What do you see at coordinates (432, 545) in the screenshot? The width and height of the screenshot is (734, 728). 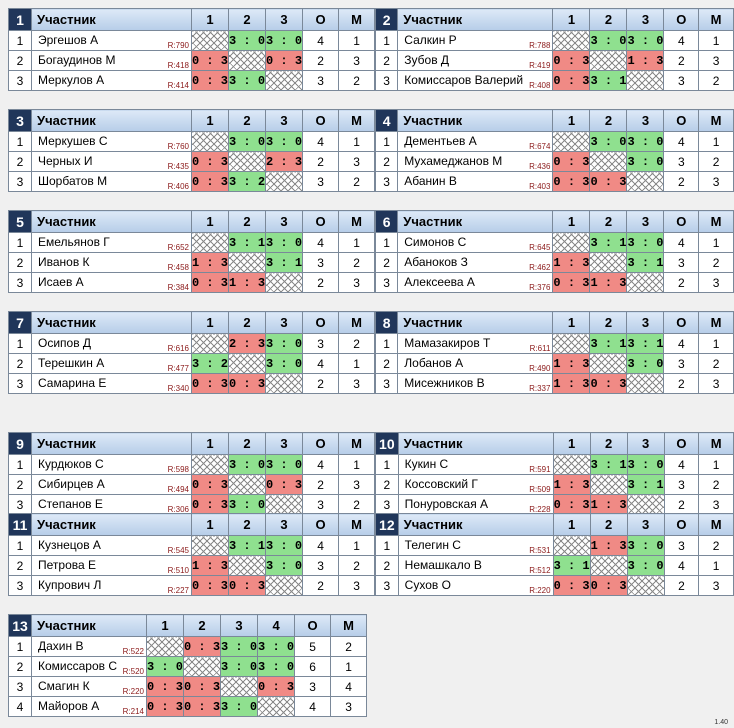 I see `player-name: Телегин С` at bounding box center [432, 545].